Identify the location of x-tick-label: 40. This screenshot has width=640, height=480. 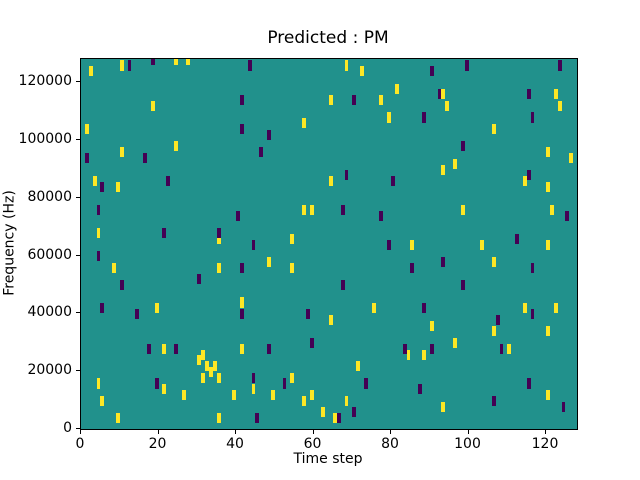
(235, 444).